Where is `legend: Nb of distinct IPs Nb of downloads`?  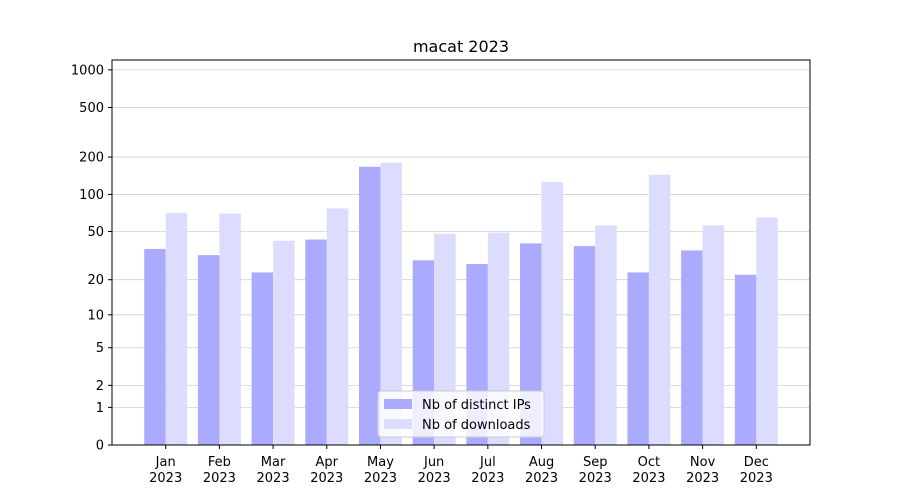 legend: Nb of distinct IPs Nb of downloads is located at coordinates (461, 414).